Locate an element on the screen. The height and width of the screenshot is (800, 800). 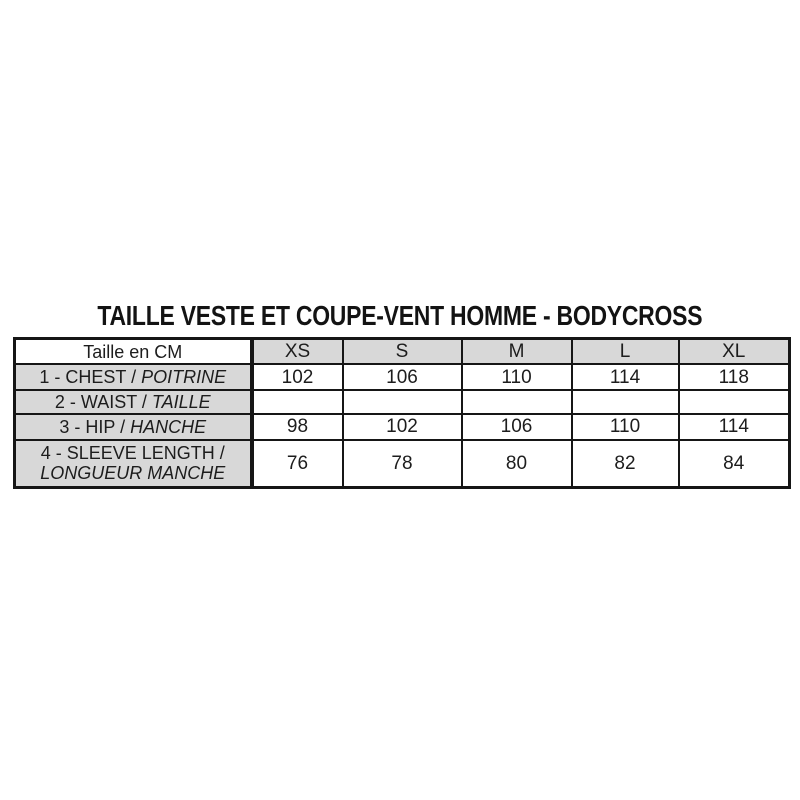
measurement-label-fr: TAILLE is located at coordinates (181, 402).